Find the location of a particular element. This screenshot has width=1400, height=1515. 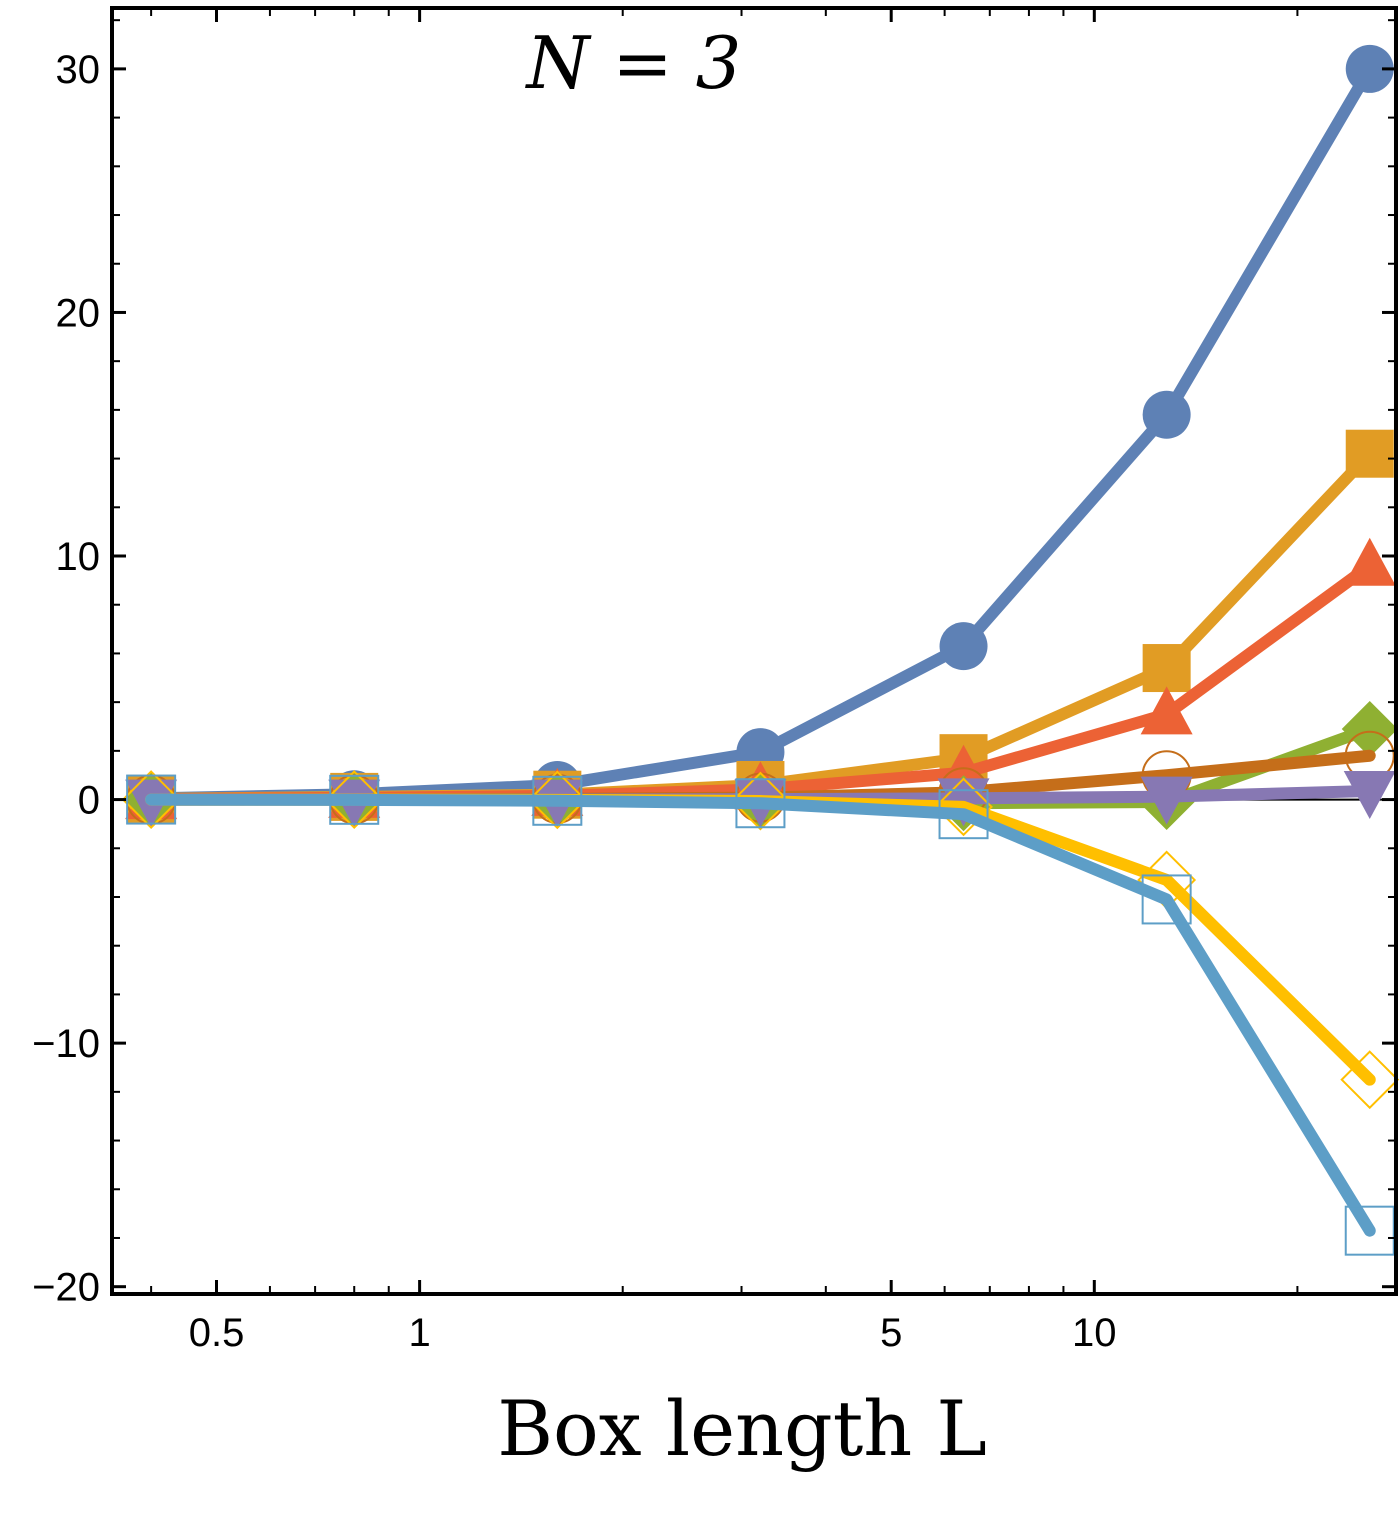

y-tick-label: −20 is located at coordinates (66, 1288).